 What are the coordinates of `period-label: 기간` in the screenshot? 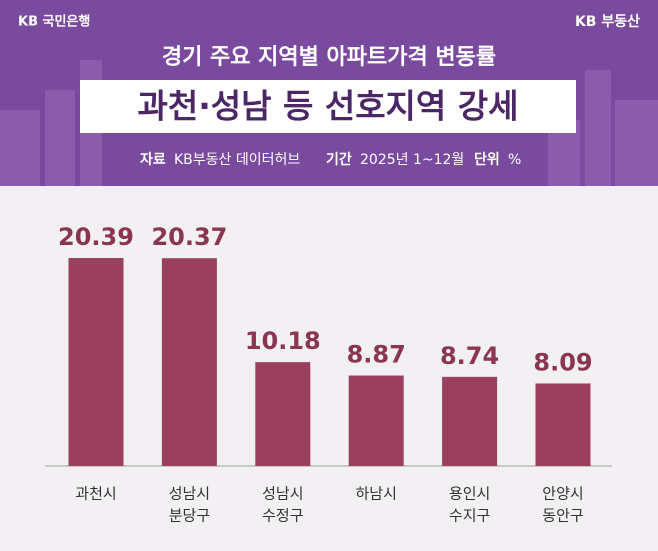 It's located at (339, 159).